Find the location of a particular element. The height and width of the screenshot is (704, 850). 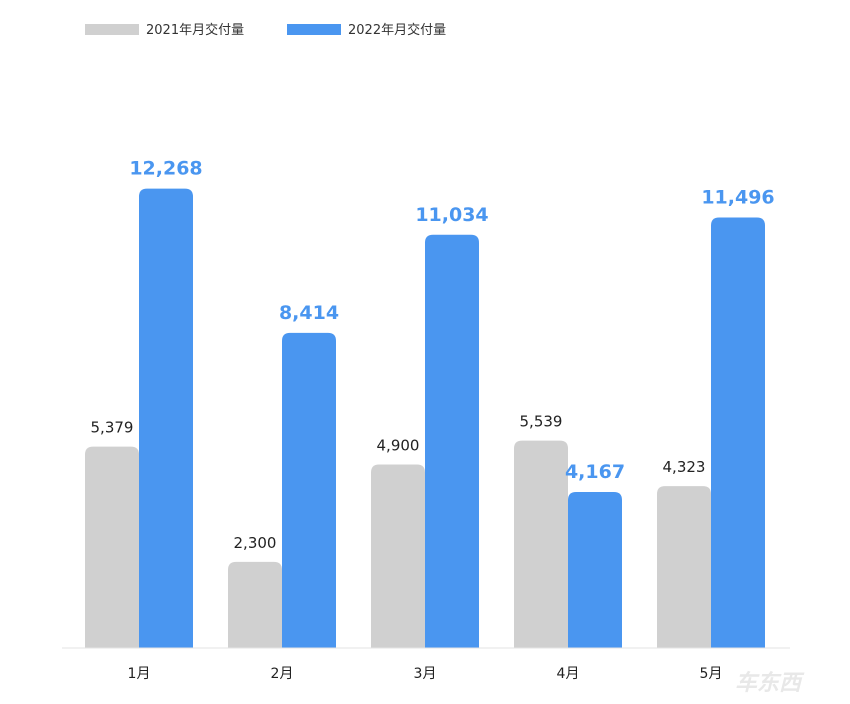

legend-label-2022: 2022年月交付量 is located at coordinates (397, 30).